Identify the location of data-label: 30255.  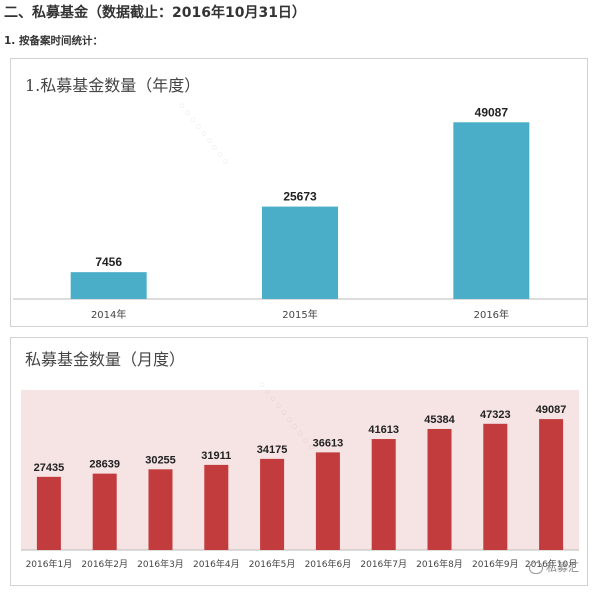
(160, 460).